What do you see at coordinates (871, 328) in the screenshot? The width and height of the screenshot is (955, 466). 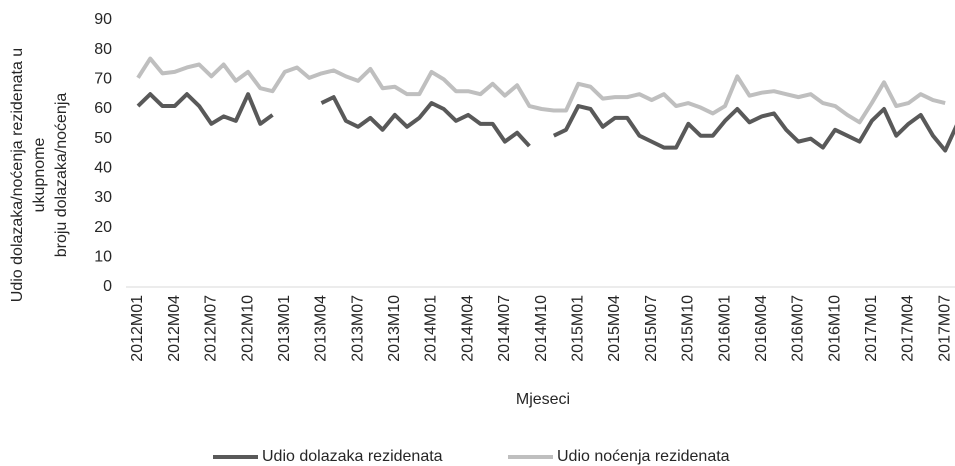 I see `x-tick-label: 2017M01` at bounding box center [871, 328].